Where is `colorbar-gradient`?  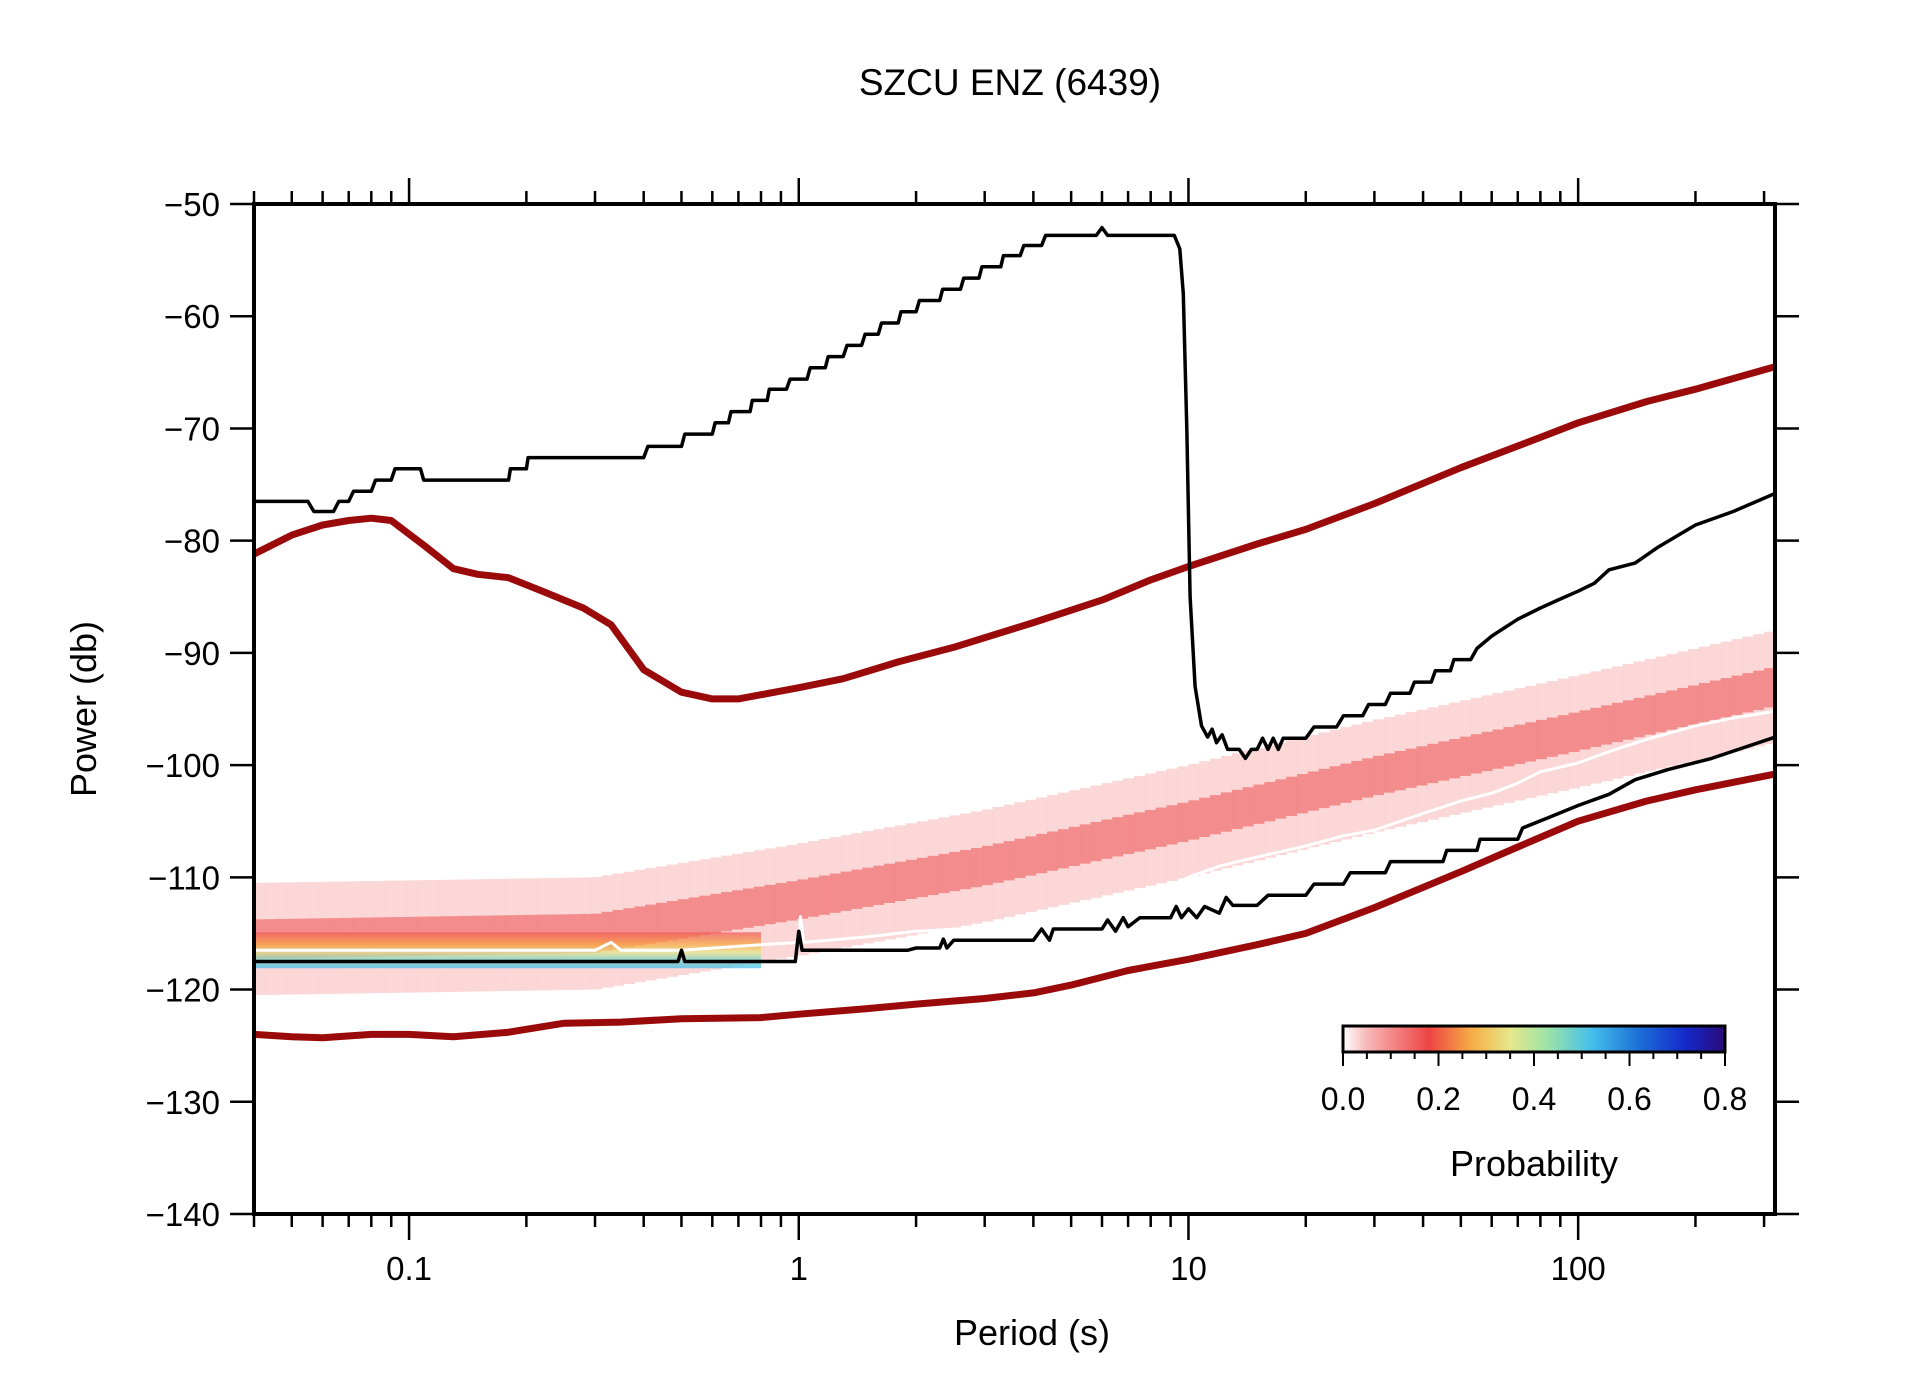 colorbar-gradient is located at coordinates (1534, 1039).